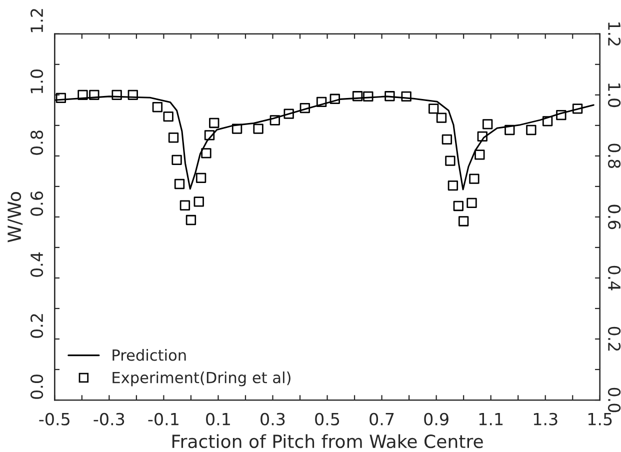 This screenshot has width=621, height=452. I want to click on x-tick-label: 0.1, so click(218, 419).